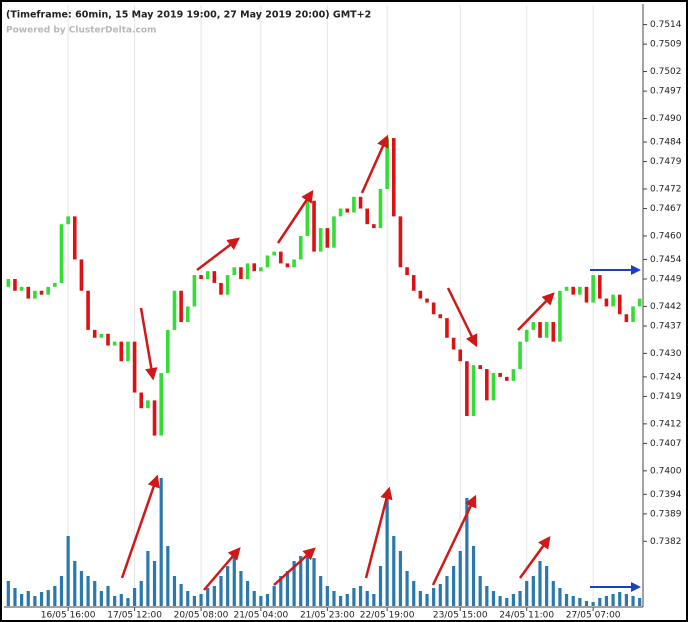 This screenshot has height=622, width=688. What do you see at coordinates (327, 616) in the screenshot?
I see `x-tick-label: 21/05 23:00` at bounding box center [327, 616].